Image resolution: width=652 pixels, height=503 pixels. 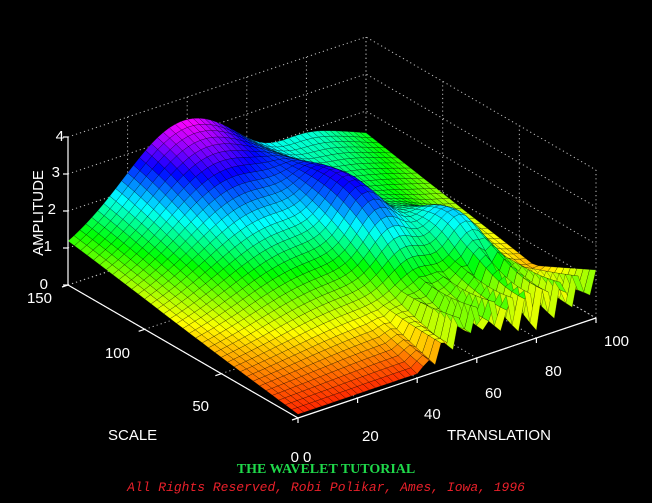 What do you see at coordinates (370, 436) in the screenshot?
I see `x-tick-20: 20` at bounding box center [370, 436].